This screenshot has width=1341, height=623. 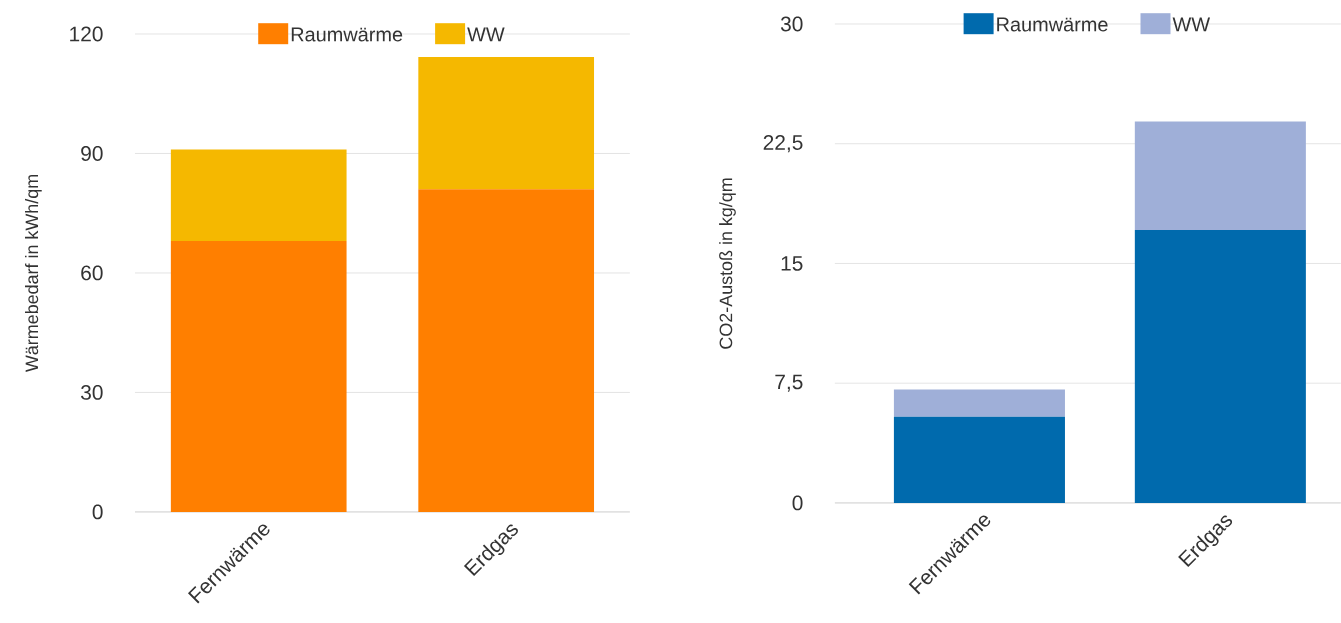 I want to click on y-tick-label: 90, so click(x=92, y=153).